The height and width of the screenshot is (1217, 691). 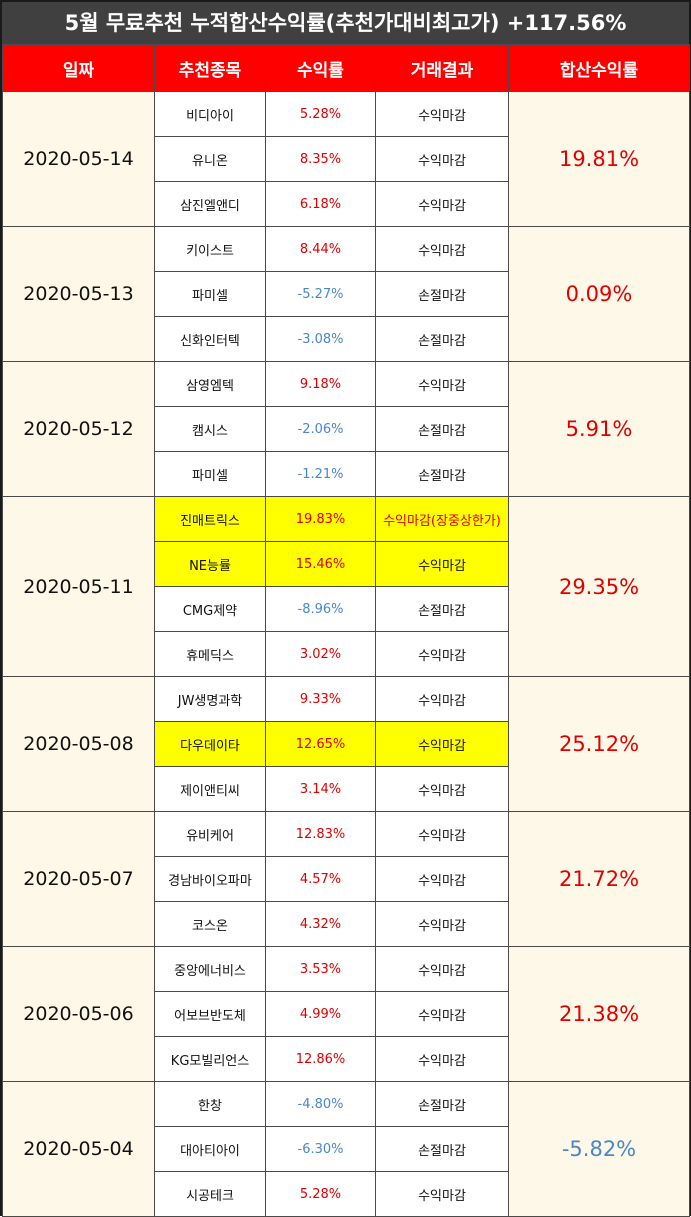 What do you see at coordinates (210, 1059) in the screenshot?
I see `stock-cell: KG모빌리언스` at bounding box center [210, 1059].